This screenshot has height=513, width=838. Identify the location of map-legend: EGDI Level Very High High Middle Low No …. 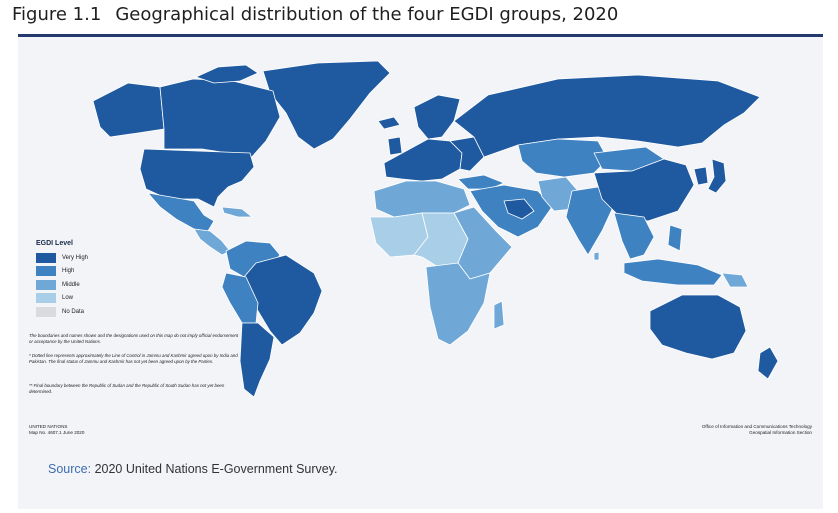
(62, 279).